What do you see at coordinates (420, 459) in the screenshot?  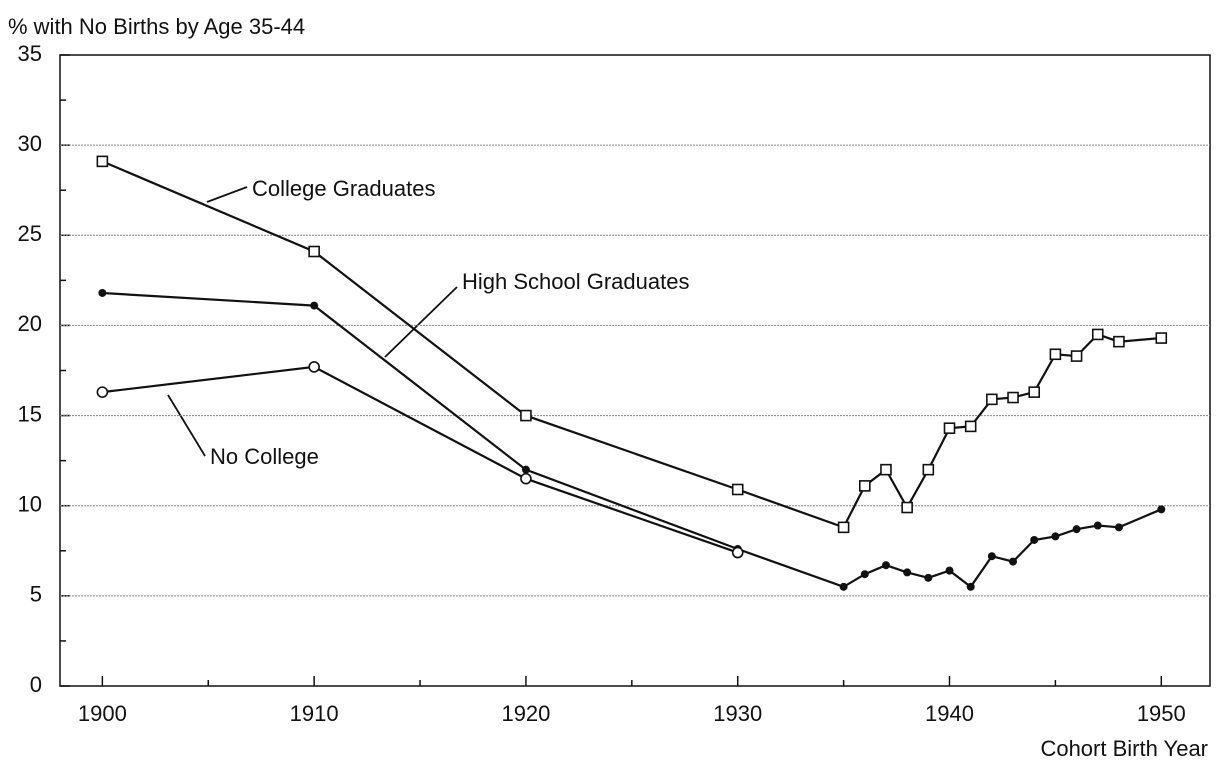 I see `series-line` at bounding box center [420, 459].